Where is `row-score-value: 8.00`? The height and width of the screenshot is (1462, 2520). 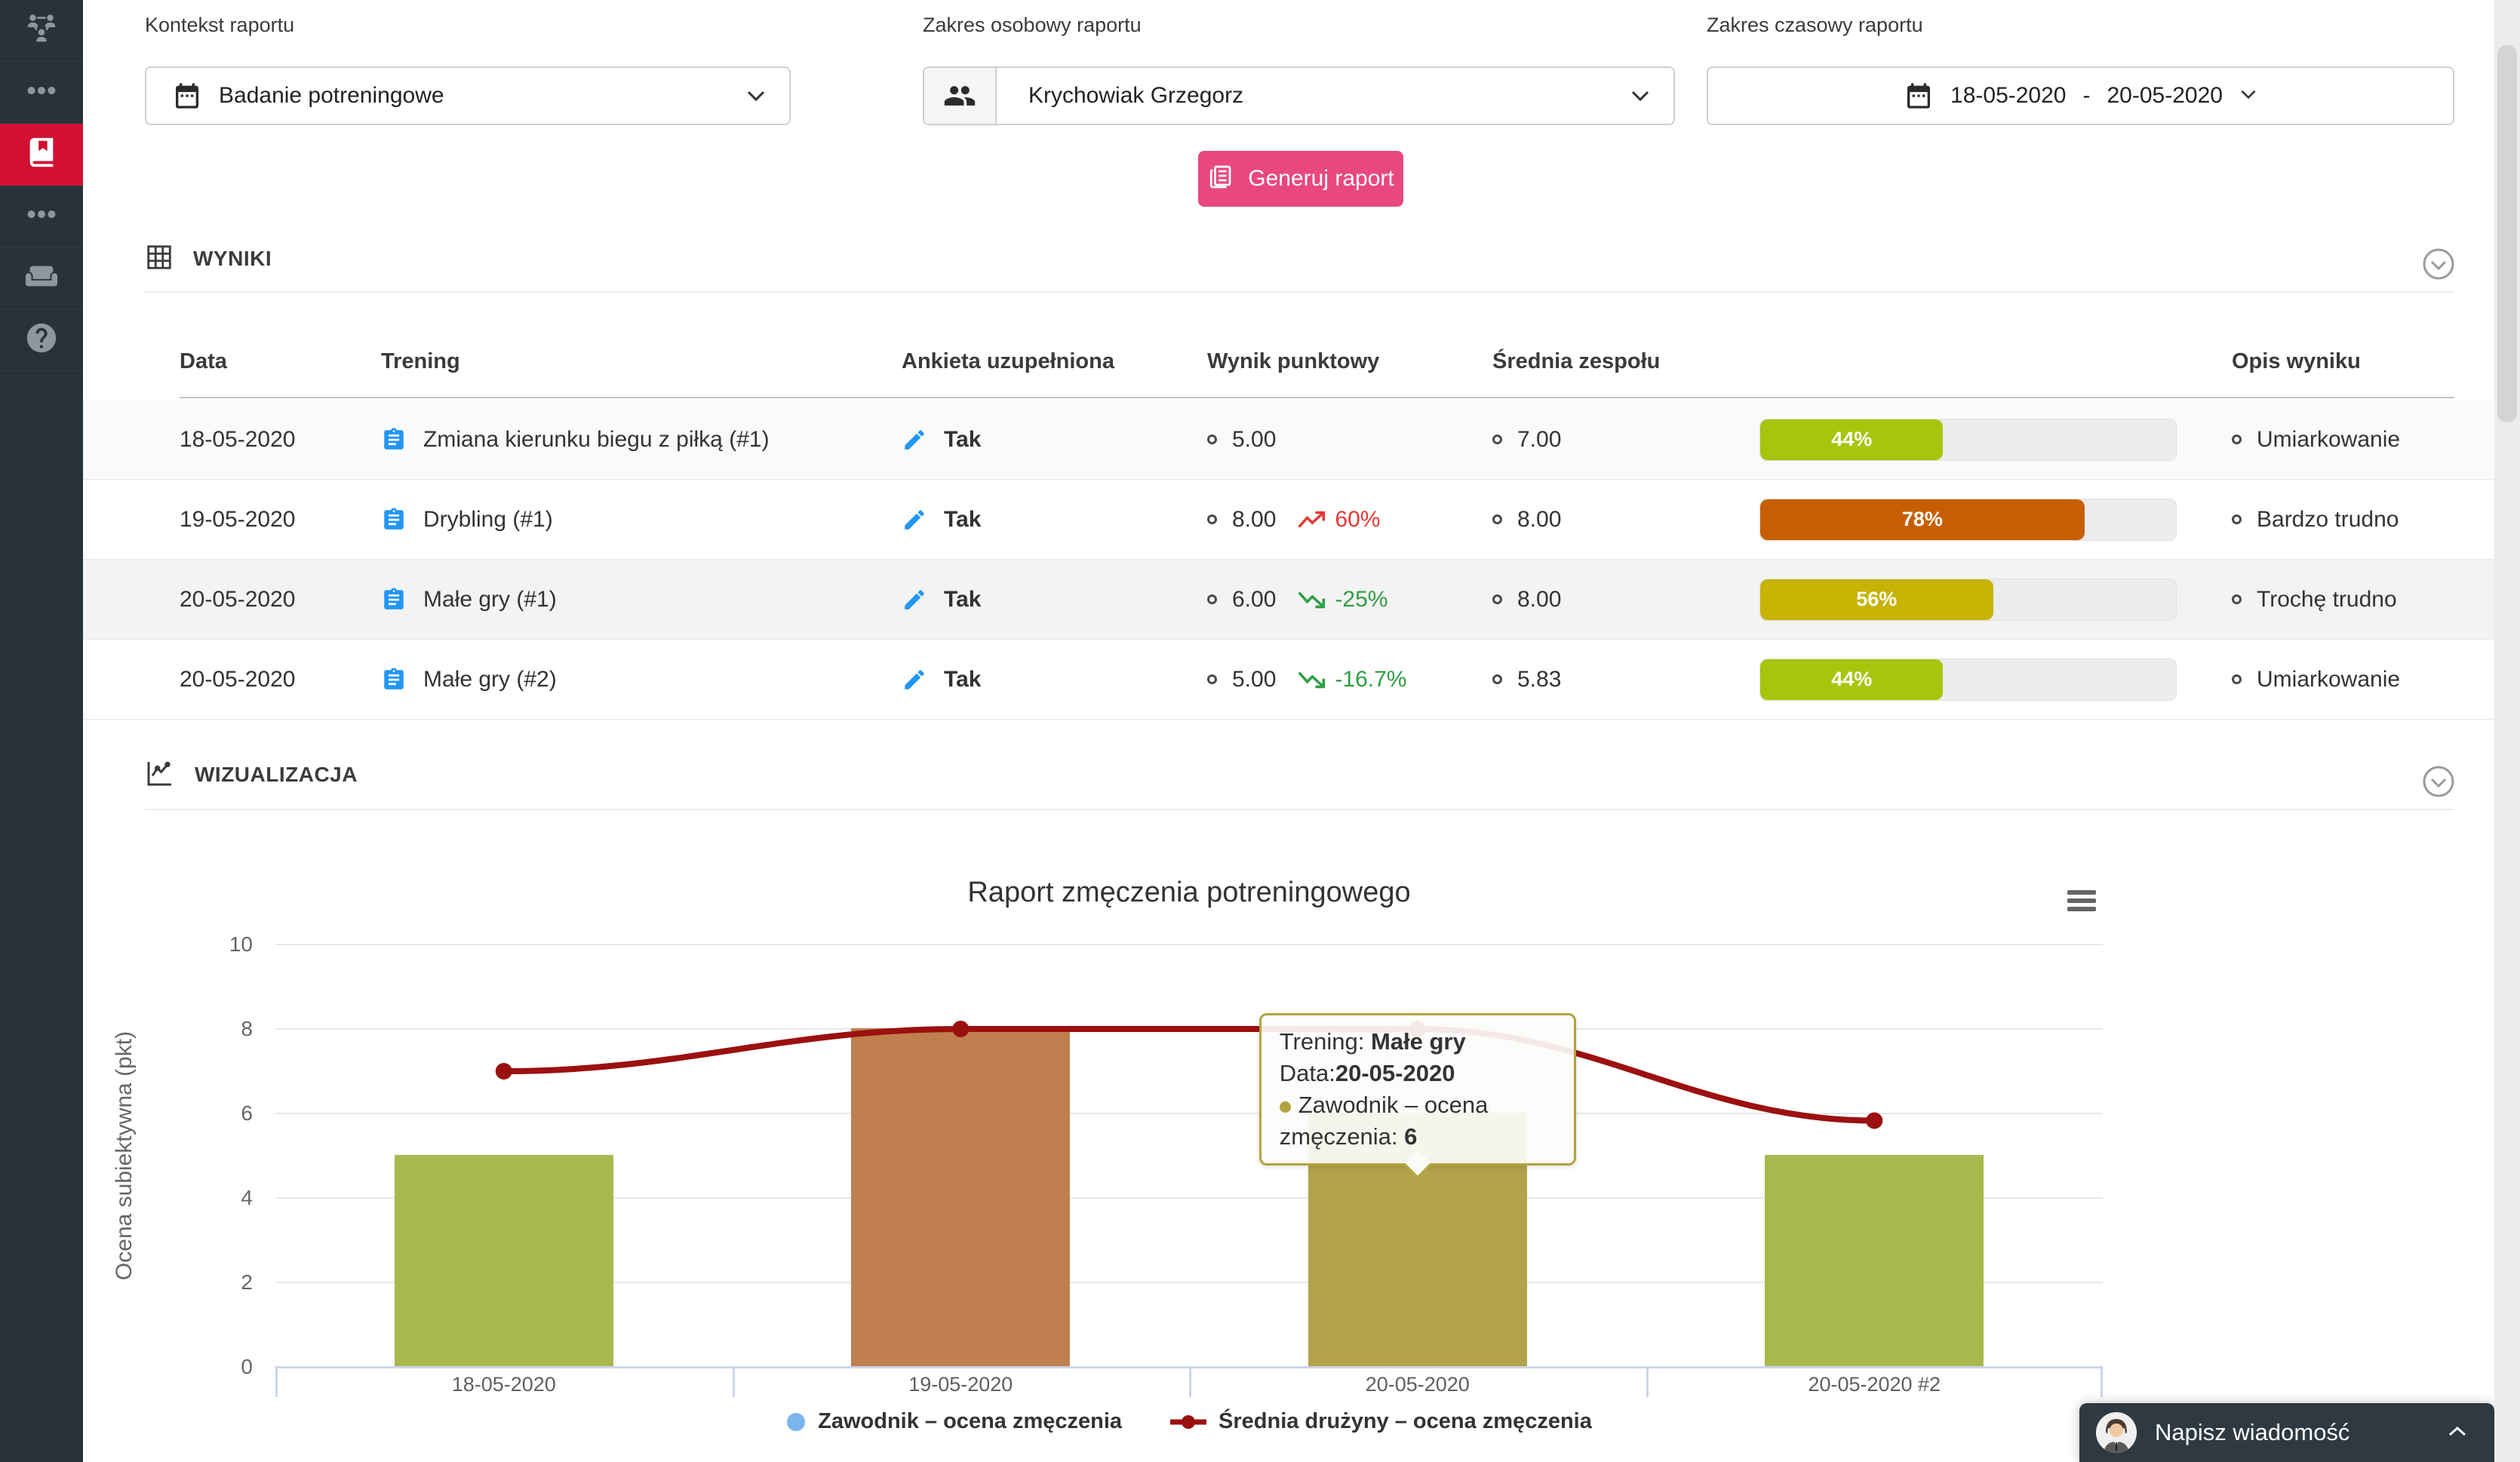
row-score-value: 8.00 is located at coordinates (1254, 519).